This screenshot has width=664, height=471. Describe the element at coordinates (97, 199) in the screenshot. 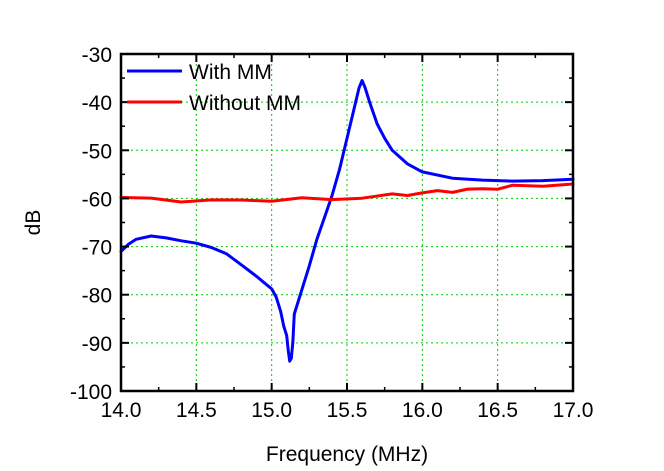

I see `y-tick-label: -60` at that location.